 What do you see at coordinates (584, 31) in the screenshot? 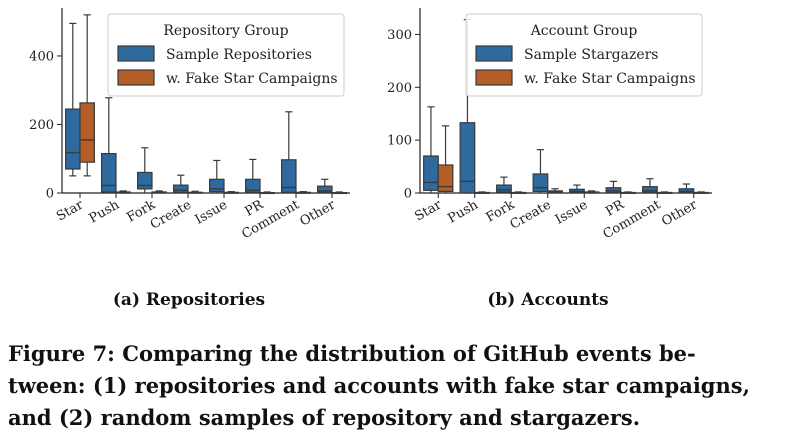
I see `legend-title: Account Group` at bounding box center [584, 31].